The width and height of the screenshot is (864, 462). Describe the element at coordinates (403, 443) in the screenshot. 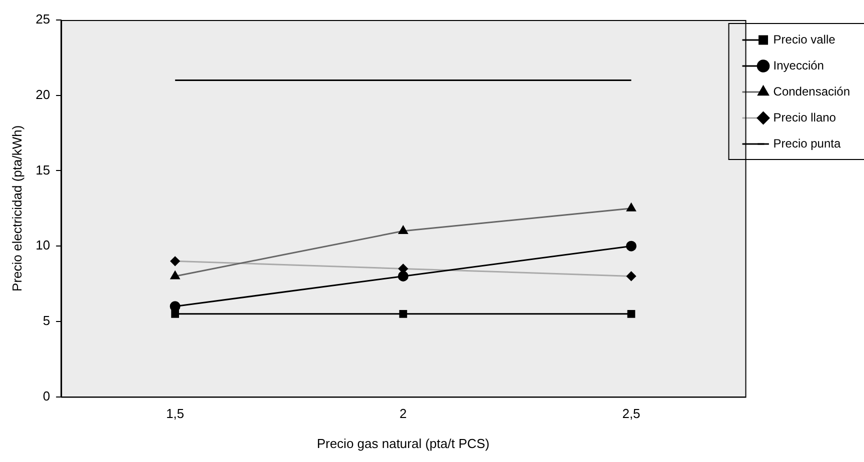

I see `x-axis-title: Precio gas natural (pta/t PCS)` at that location.